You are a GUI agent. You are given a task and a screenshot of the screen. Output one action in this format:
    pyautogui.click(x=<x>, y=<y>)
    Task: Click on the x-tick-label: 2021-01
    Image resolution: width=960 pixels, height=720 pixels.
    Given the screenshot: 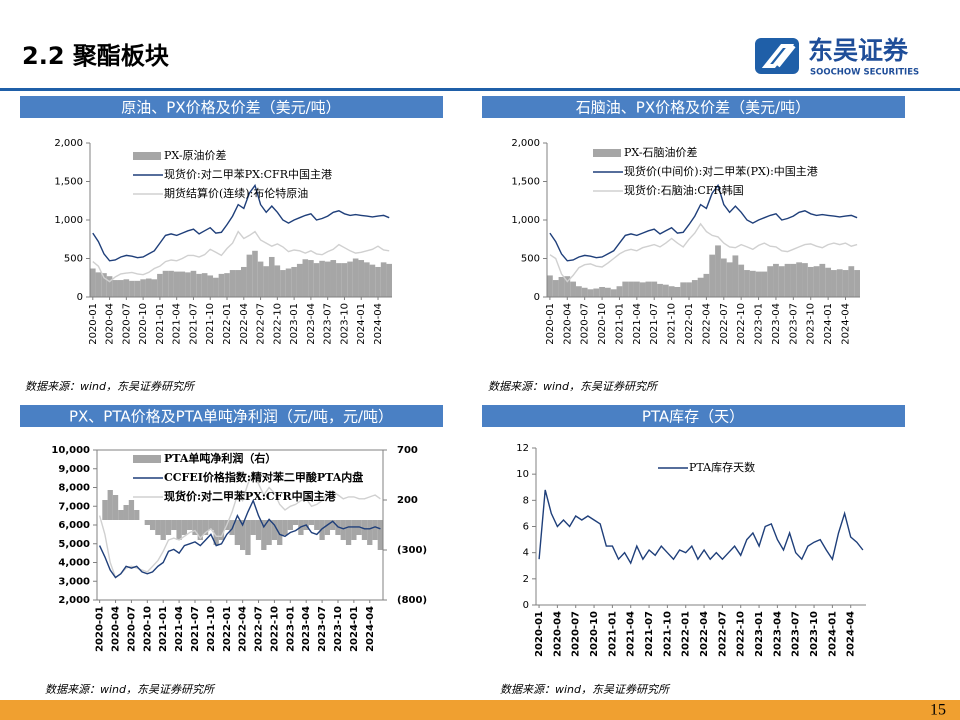 What is the action you would take?
    pyautogui.click(x=619, y=324)
    